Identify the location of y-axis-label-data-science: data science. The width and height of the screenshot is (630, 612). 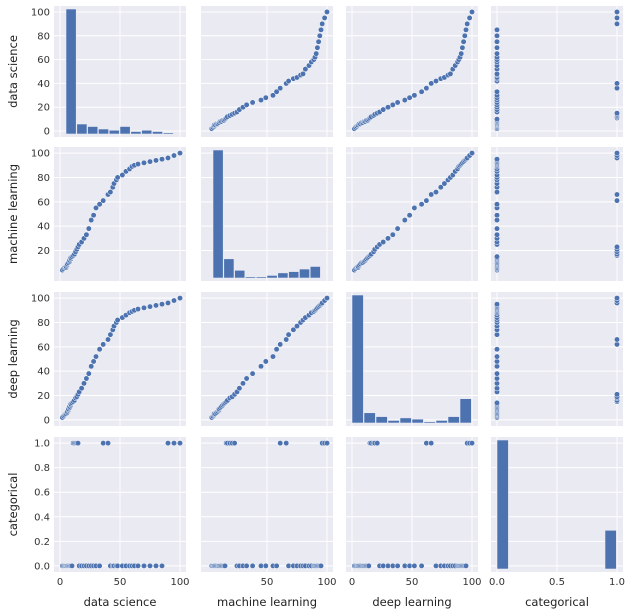
(13, 71).